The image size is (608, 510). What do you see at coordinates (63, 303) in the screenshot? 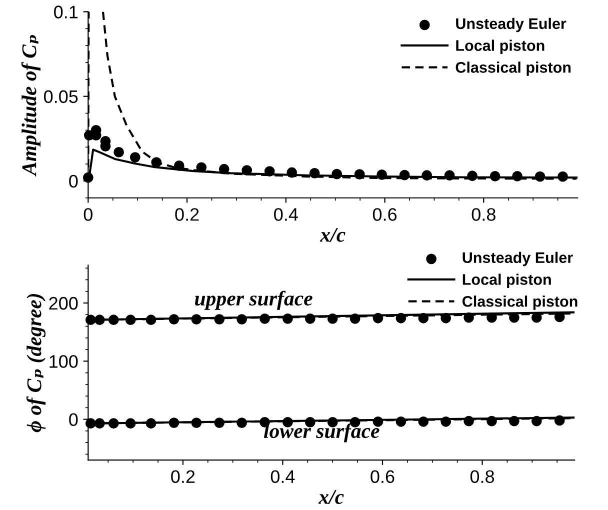
I see `y-tick-label: 200` at bounding box center [63, 303].